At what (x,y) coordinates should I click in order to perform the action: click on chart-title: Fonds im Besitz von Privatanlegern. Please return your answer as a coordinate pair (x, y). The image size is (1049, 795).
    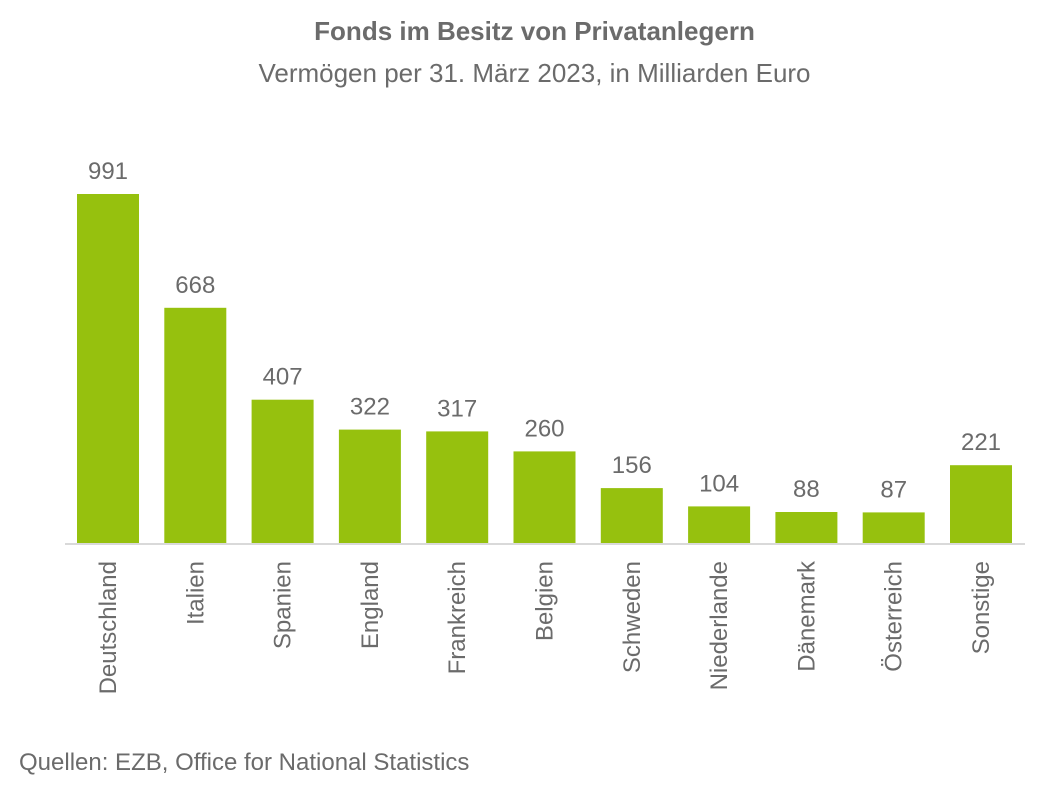
    Looking at the image, I should click on (534, 31).